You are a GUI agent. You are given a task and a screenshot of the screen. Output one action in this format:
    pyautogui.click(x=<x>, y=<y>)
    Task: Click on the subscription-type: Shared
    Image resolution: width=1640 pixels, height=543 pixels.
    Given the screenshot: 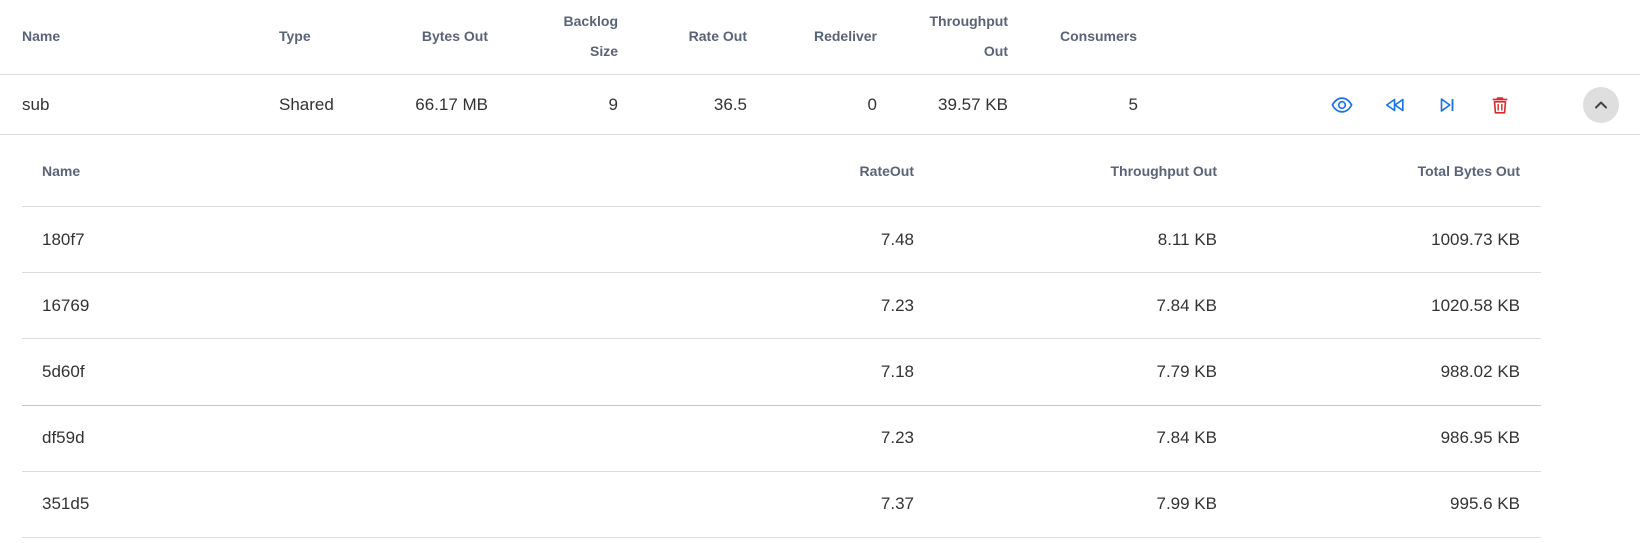 What is the action you would take?
    pyautogui.click(x=306, y=104)
    